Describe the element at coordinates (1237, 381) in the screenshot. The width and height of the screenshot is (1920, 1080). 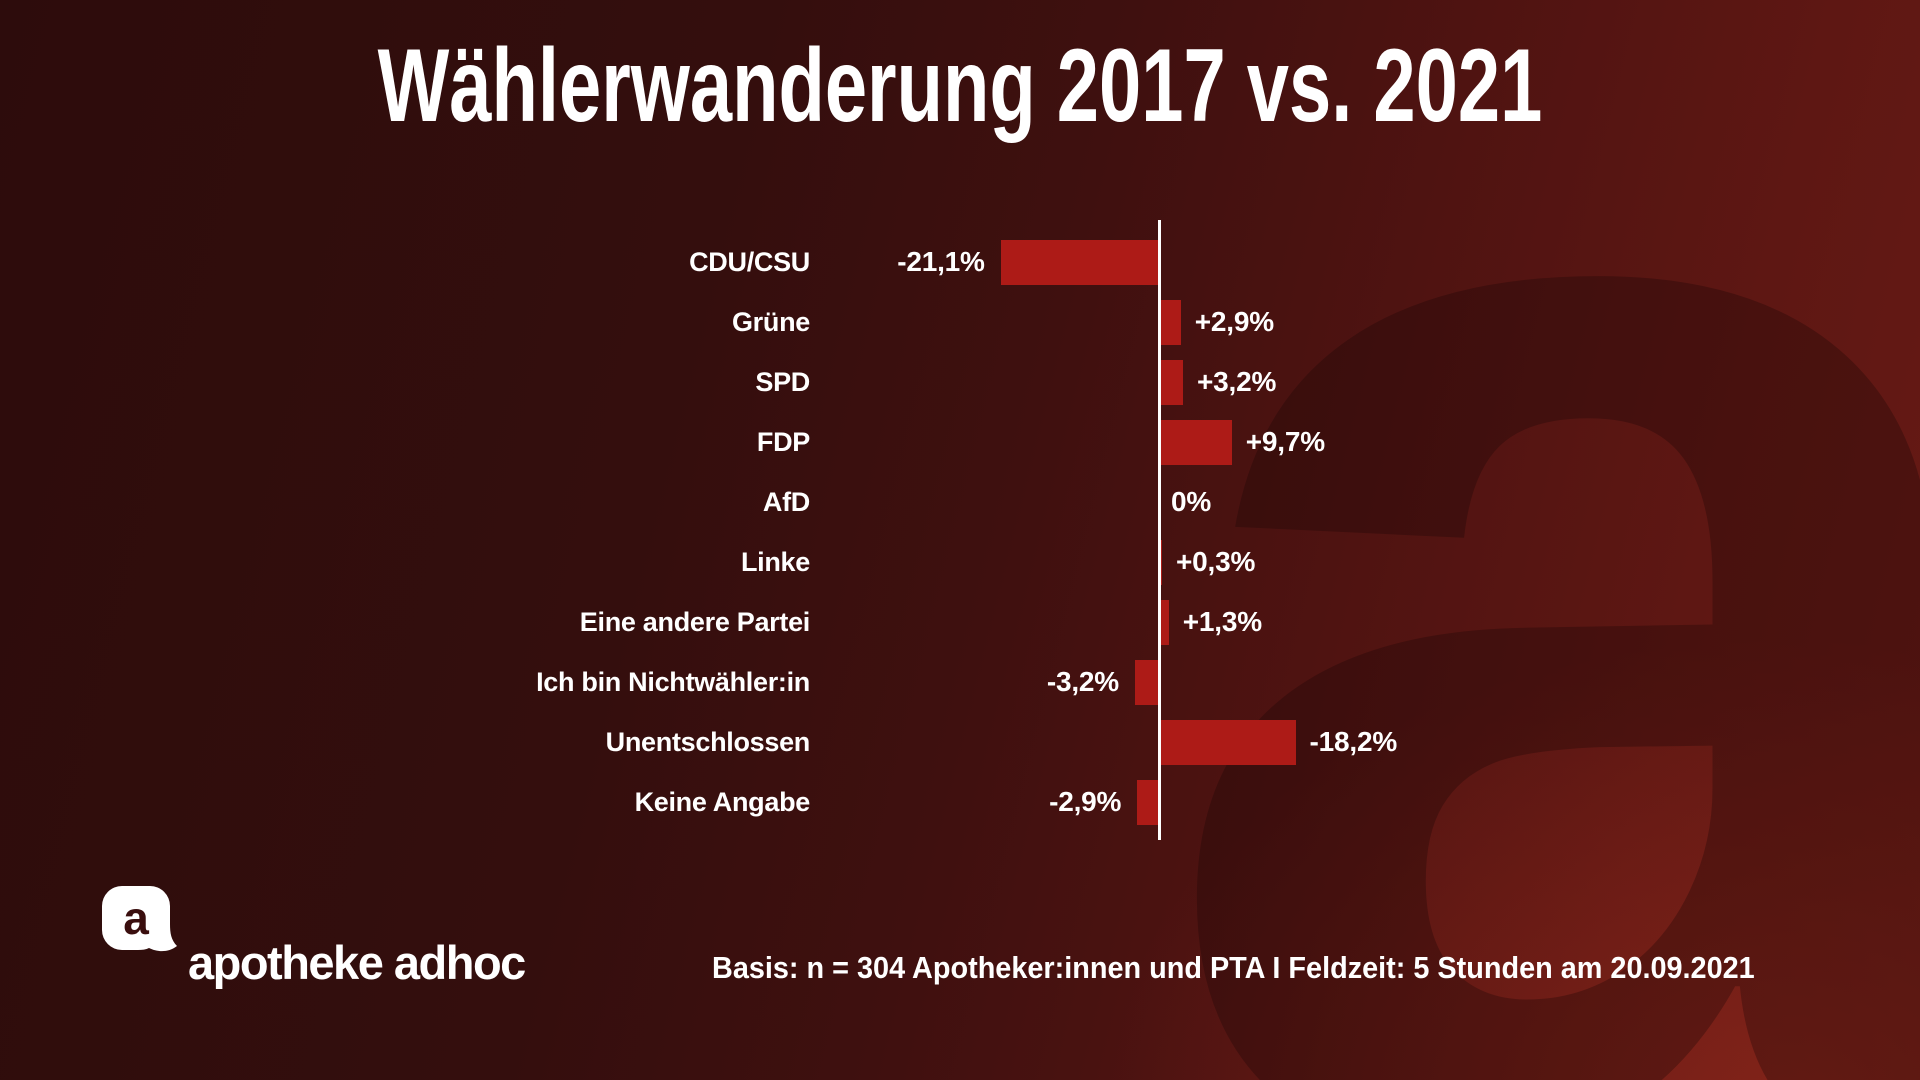
I see `value-label: +3,2%` at that location.